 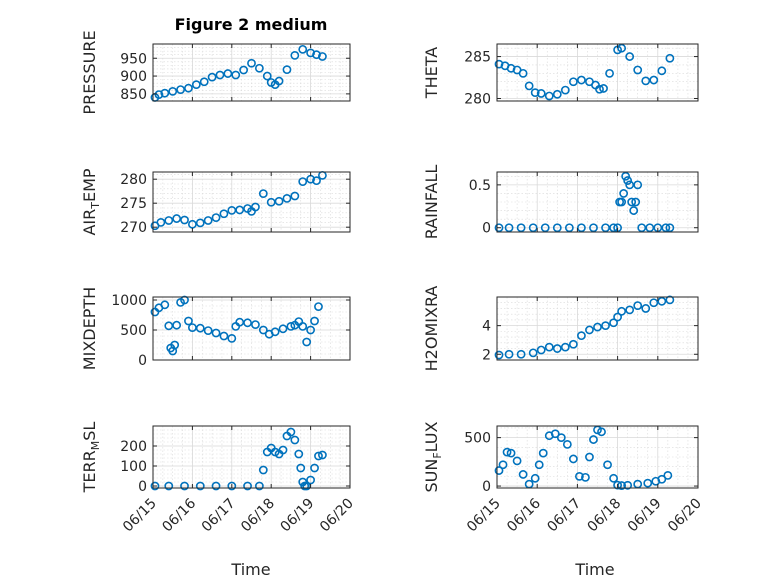 I want to click on y-axis-label: MIXDEPTH, so click(x=89, y=328).